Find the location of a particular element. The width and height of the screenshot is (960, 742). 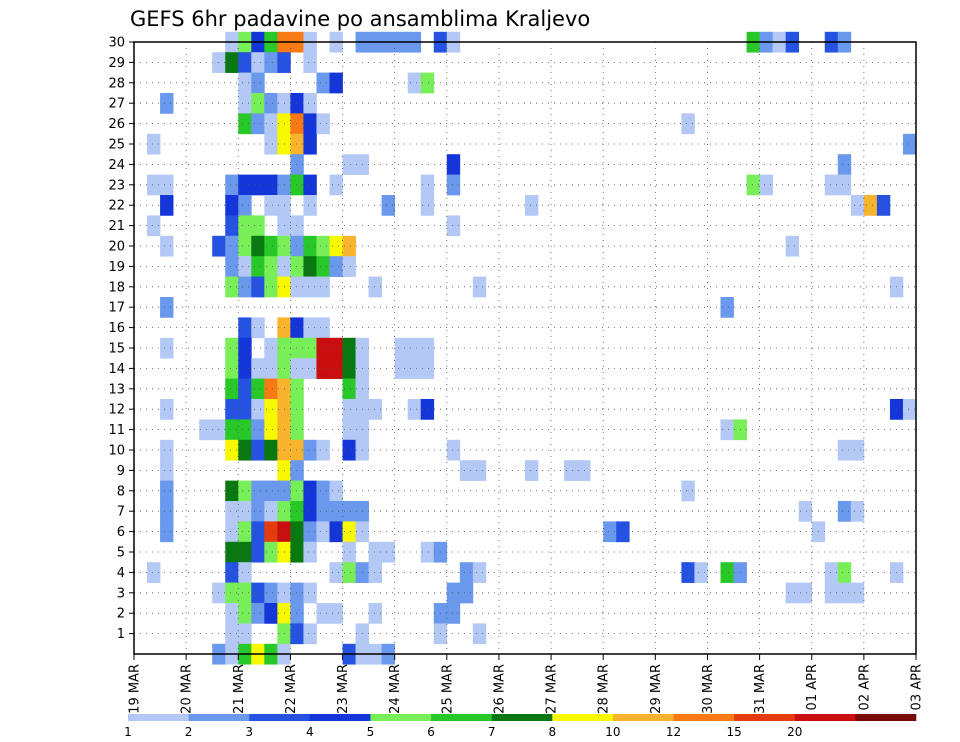

y-tick-label: 26 is located at coordinates (116, 124).